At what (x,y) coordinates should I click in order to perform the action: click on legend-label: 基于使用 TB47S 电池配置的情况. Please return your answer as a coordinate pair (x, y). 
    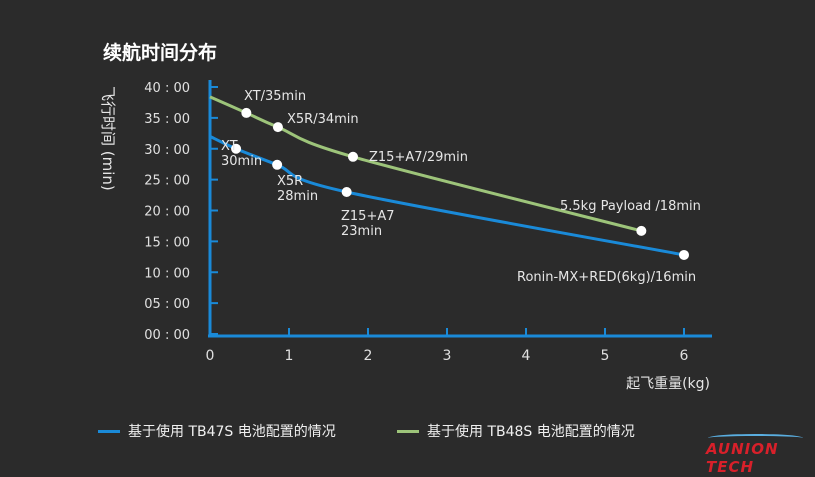
    Looking at the image, I should click on (232, 432).